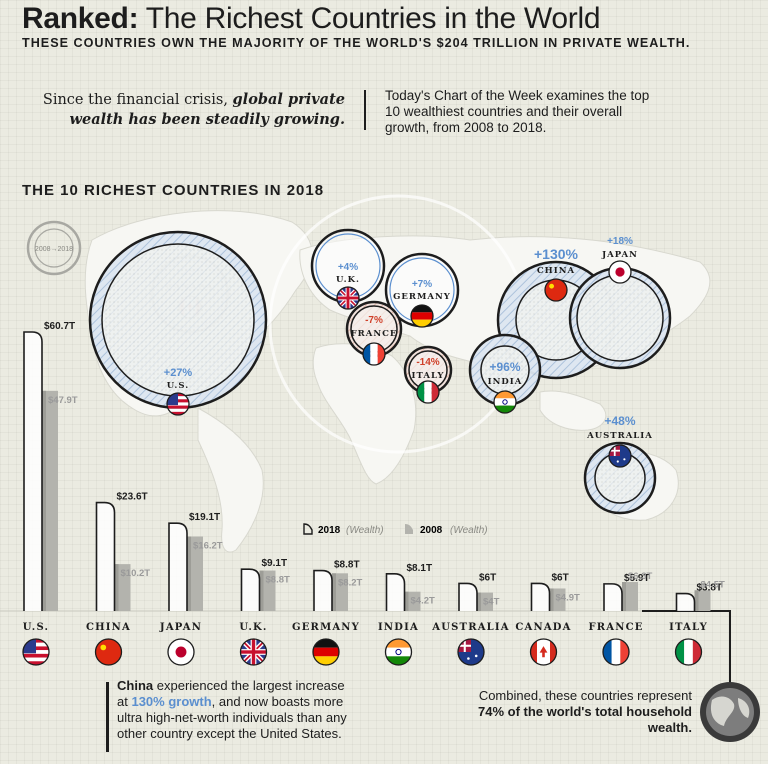 The image size is (768, 764). I want to click on bubble-growth-india: +96%, so click(504, 367).